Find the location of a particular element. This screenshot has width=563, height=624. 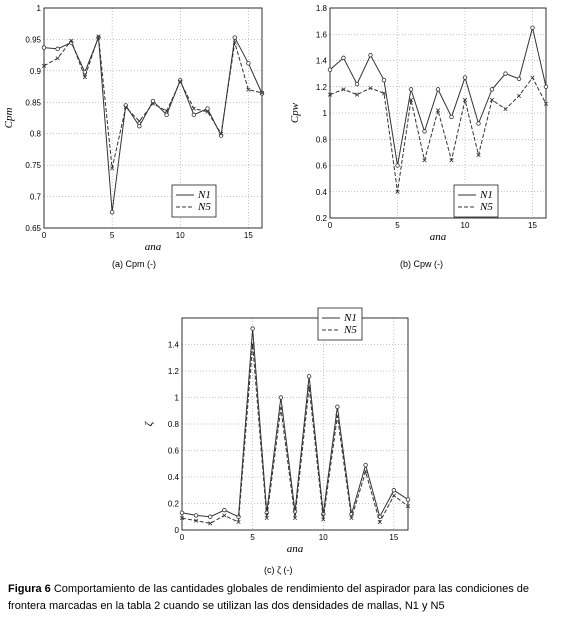

y-tick-label: 0 is located at coordinates (177, 530).